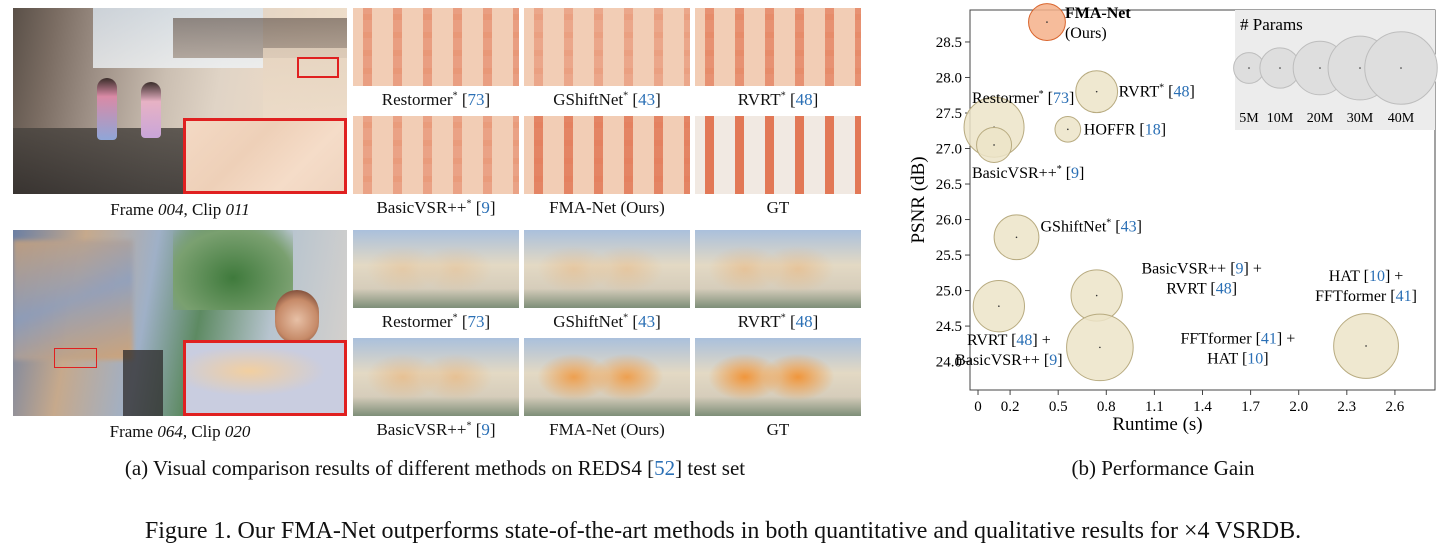  I want to click on point-label: BasicVSR++* [9], so click(1028, 173).